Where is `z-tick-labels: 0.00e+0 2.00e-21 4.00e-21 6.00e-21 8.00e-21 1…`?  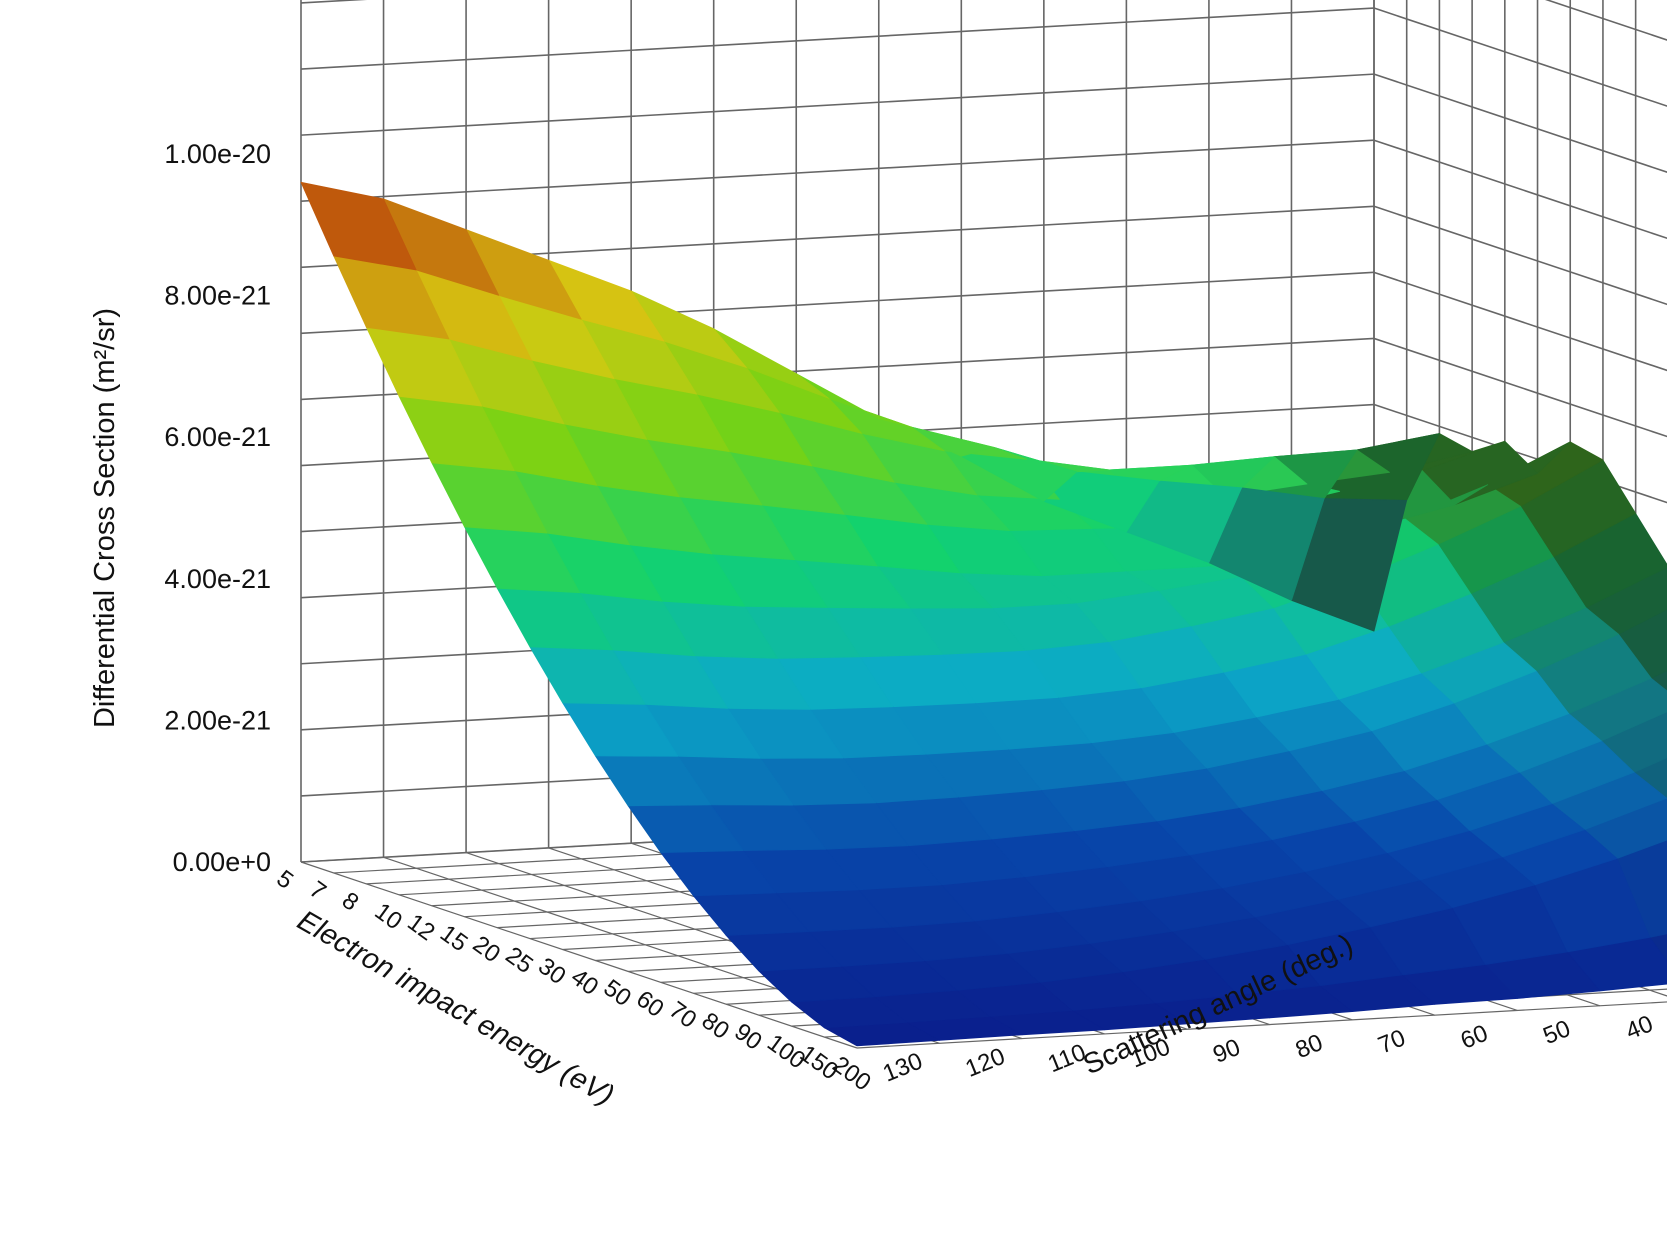 z-tick-labels: 0.00e+0 2.00e-21 4.00e-21 6.00e-21 8.00e-21 1… is located at coordinates (217, 508).